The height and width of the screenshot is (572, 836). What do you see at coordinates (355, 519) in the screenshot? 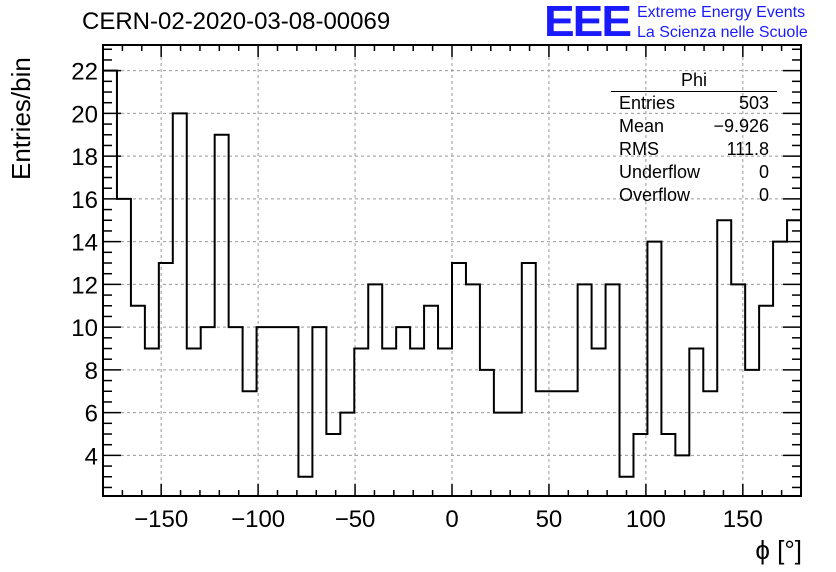
I see `x-tick-label: −50` at bounding box center [355, 519].